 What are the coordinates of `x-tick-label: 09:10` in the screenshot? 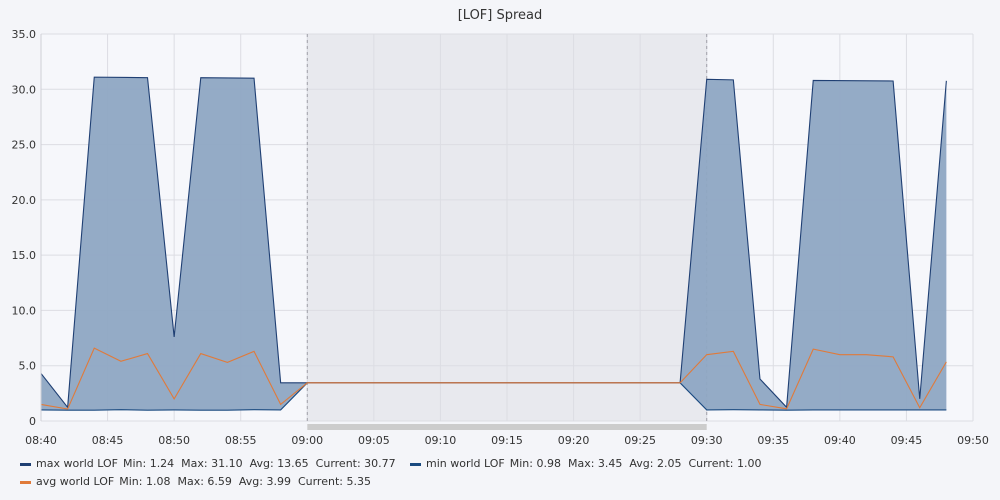 It's located at (441, 440).